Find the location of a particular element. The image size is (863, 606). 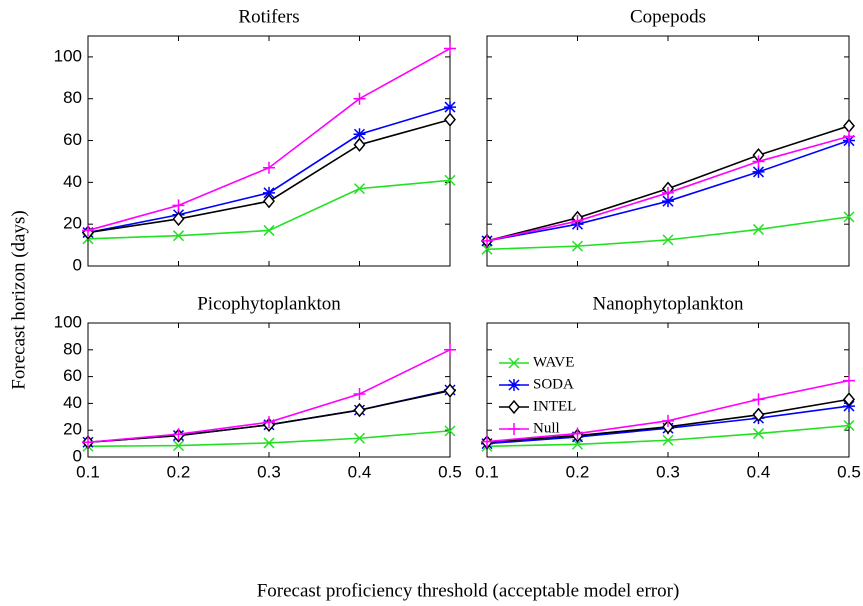

panel-title: Copepods is located at coordinates (668, 16).